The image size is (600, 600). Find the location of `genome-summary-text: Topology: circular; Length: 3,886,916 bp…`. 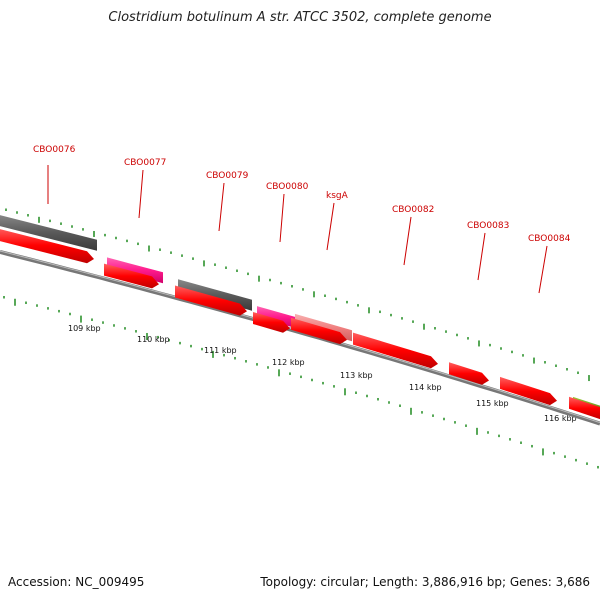

genome-summary-text: Topology: circular; Length: 3,886,916 bp… is located at coordinates (425, 582).